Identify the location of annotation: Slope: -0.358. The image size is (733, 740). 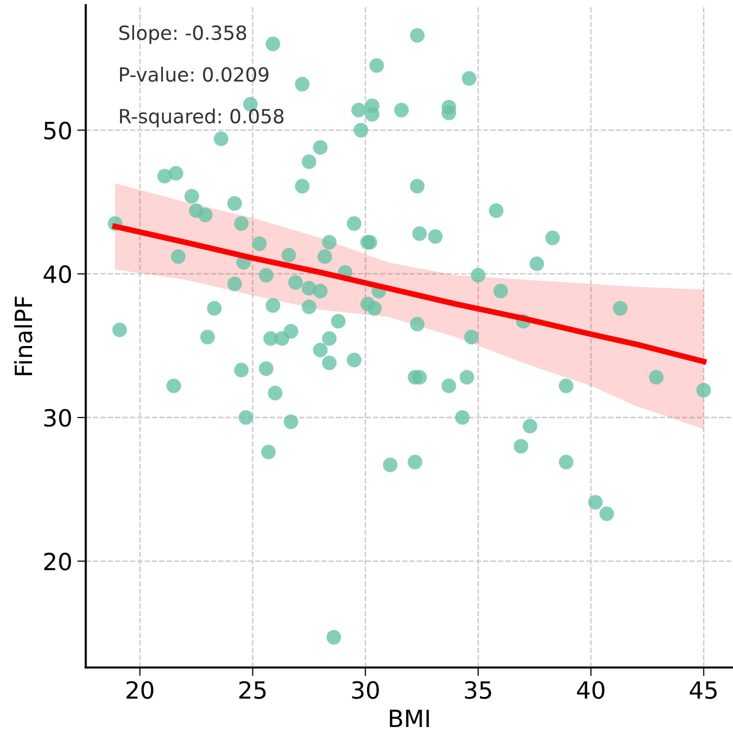
(182, 34).